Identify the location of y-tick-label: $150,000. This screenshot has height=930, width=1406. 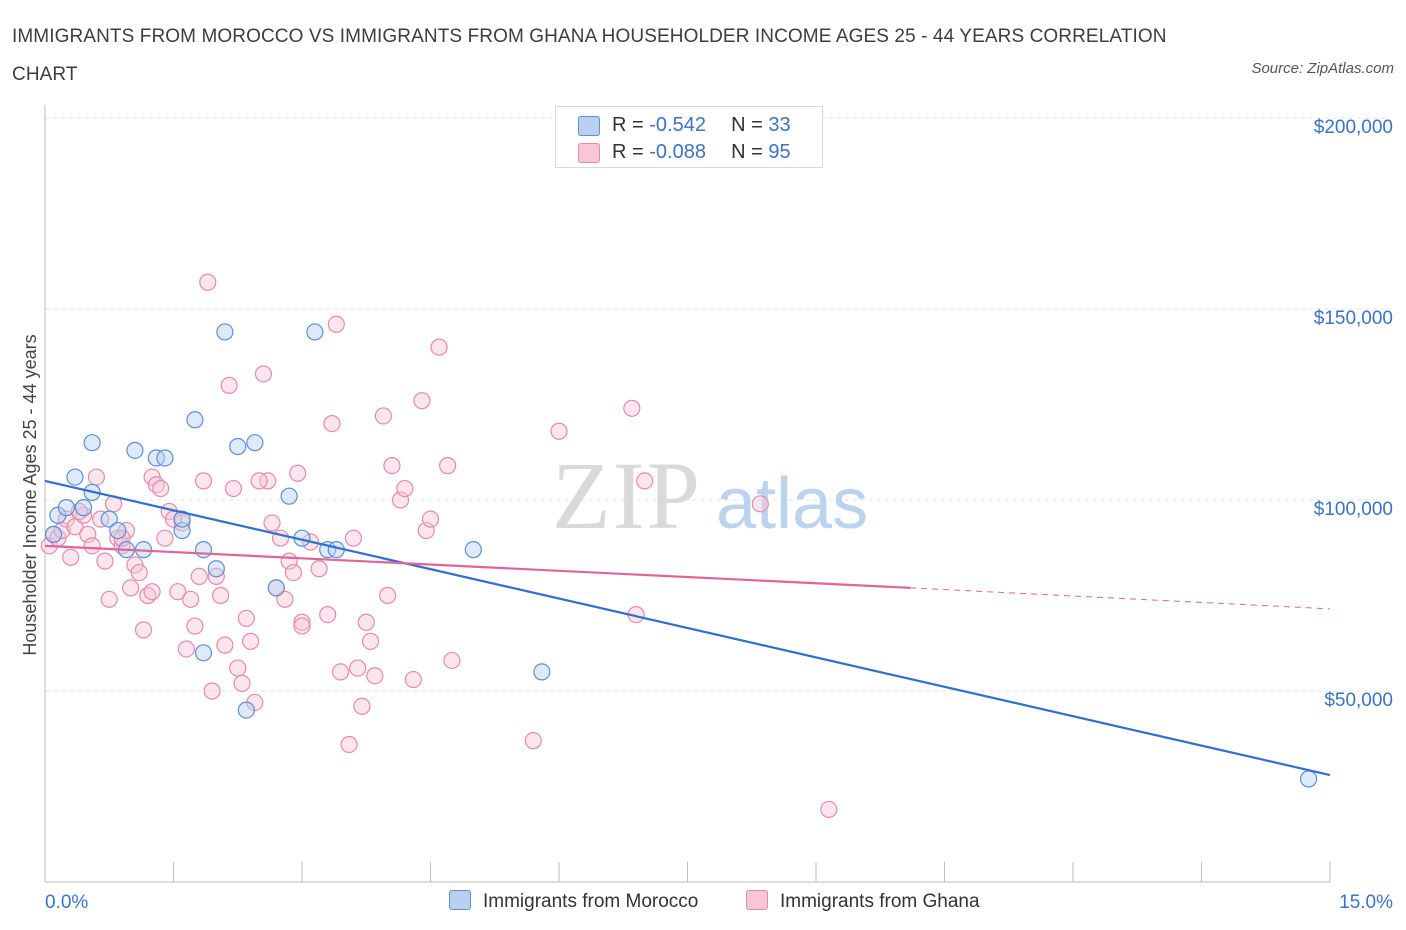
(1353, 318).